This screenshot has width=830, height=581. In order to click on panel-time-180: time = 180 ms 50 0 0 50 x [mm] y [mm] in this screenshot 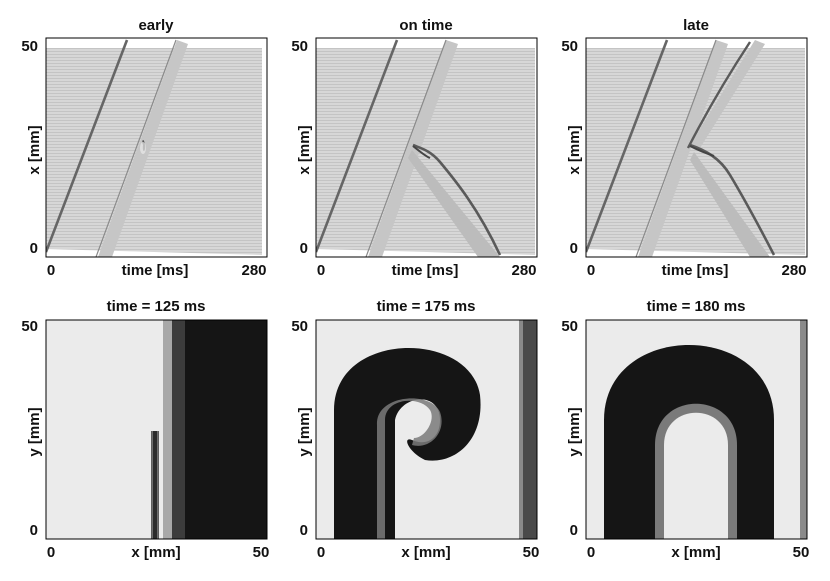, I will do `click(685, 429)`.